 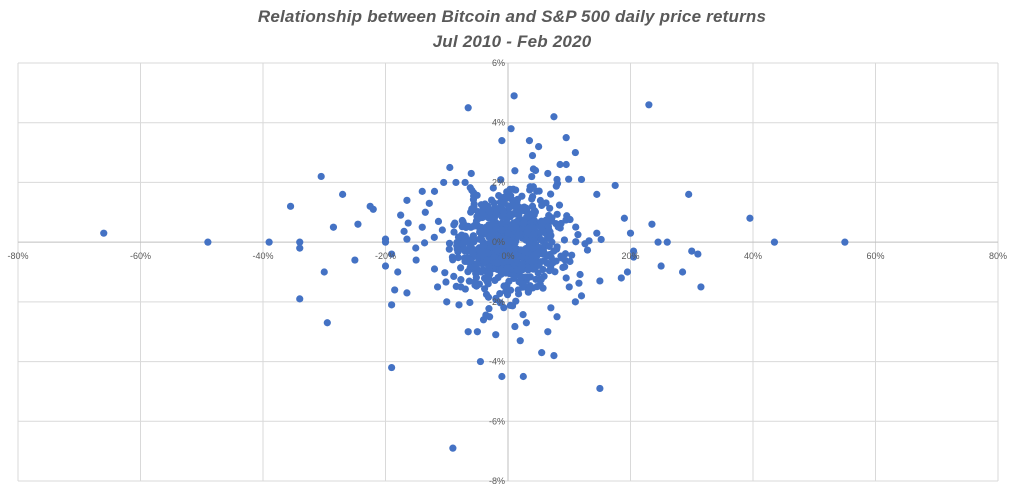 I want to click on x-tick-label: 60%, so click(x=875, y=256).